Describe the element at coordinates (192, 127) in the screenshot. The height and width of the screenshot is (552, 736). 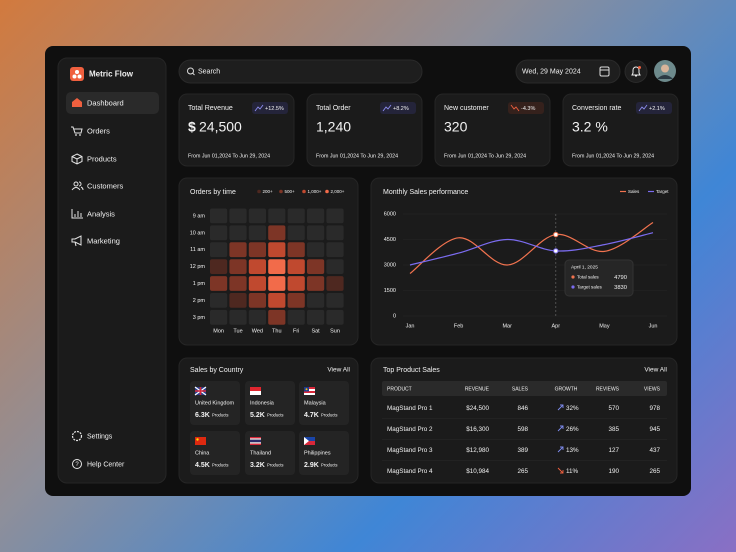
I see `kpi-prefix: $` at that location.